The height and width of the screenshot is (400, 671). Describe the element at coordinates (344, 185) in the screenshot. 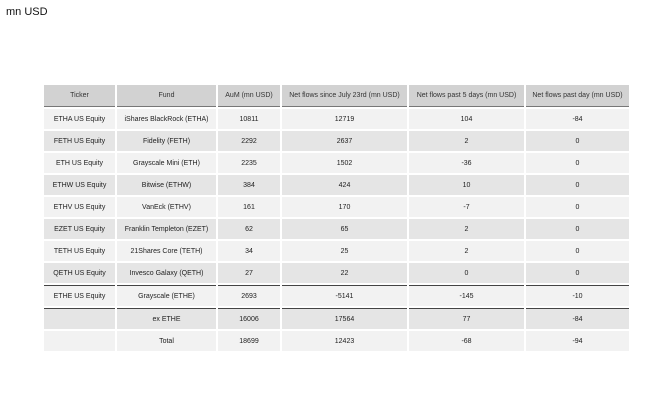

I see `table-cell: 424` at that location.